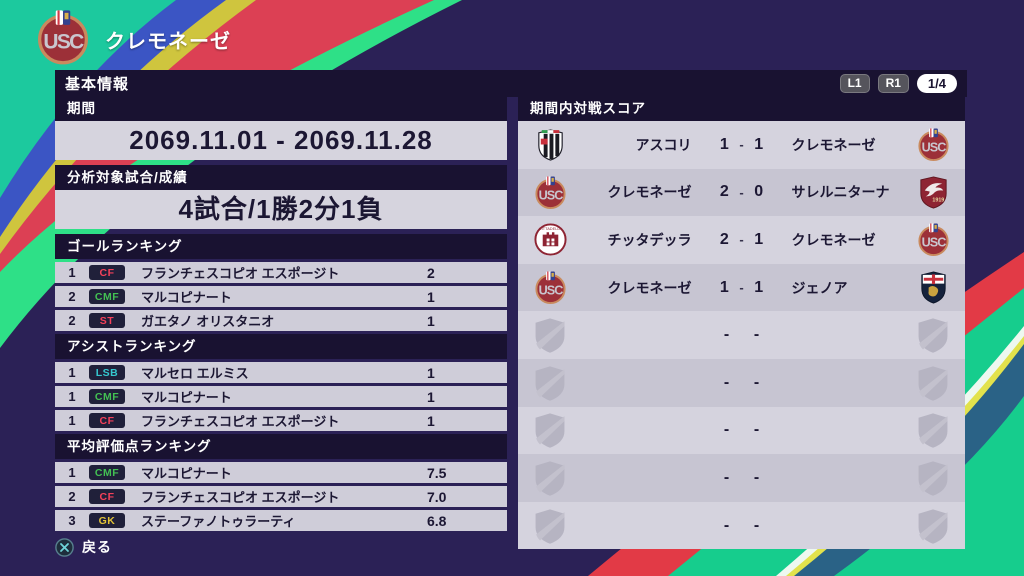 This screenshot has height=576, width=1024. I want to click on rank-number: 3, so click(72, 520).